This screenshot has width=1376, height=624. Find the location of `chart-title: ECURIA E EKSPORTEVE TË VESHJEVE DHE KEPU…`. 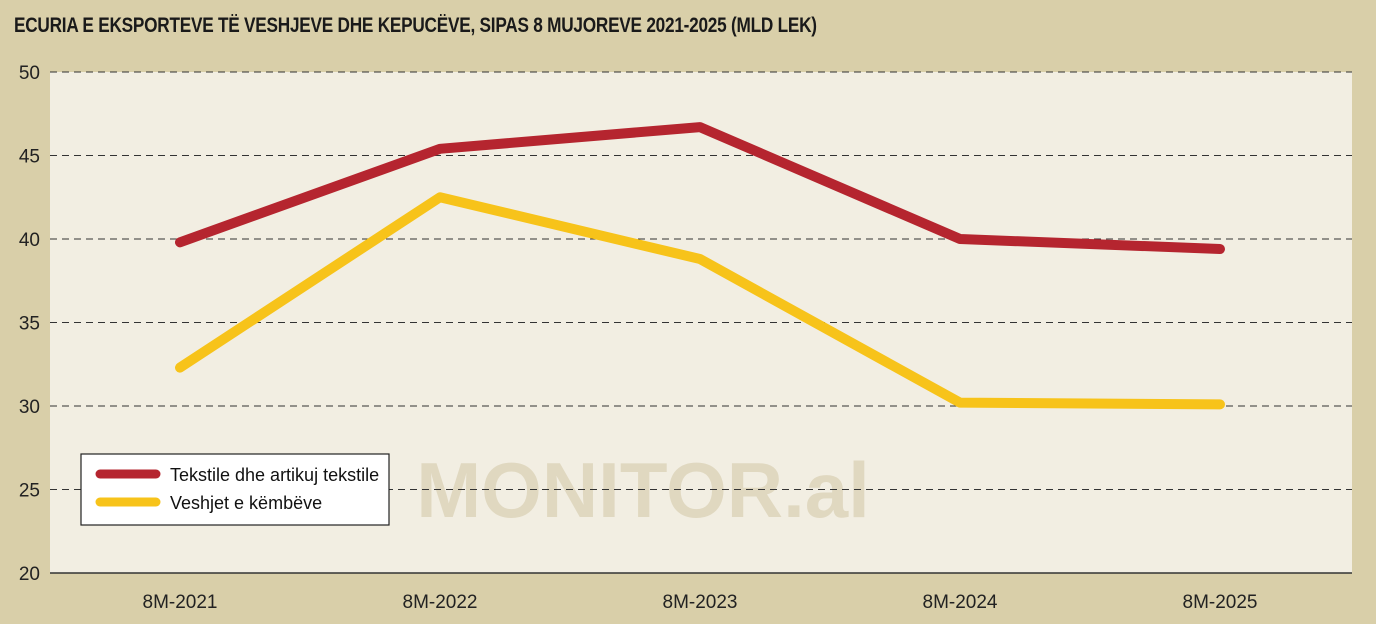

chart-title: ECURIA E EKSPORTEVE TË VESHJEVE DHE KEPU… is located at coordinates (415, 25).